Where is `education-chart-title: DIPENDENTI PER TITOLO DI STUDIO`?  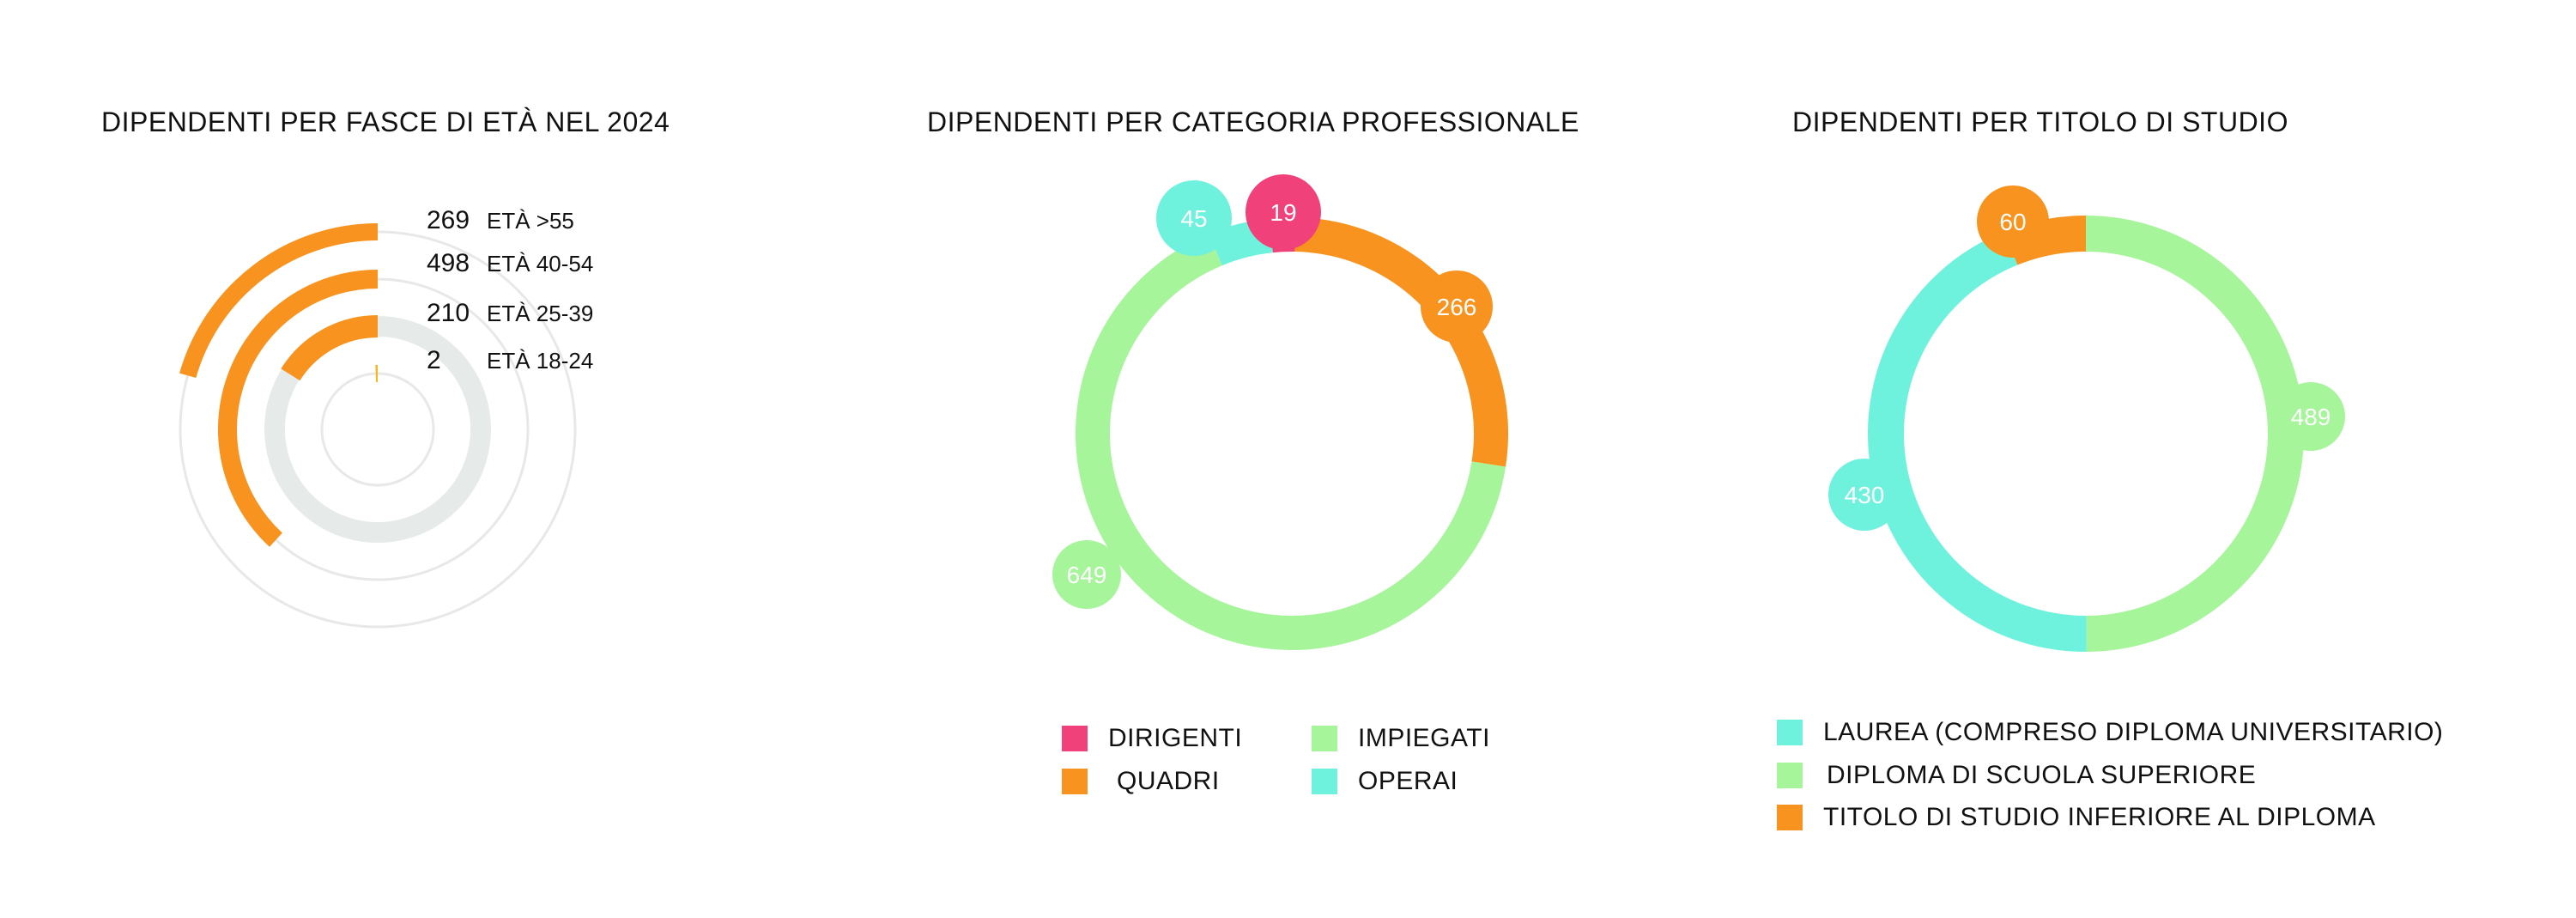
education-chart-title: DIPENDENTI PER TITOLO DI STUDIO is located at coordinates (2040, 121).